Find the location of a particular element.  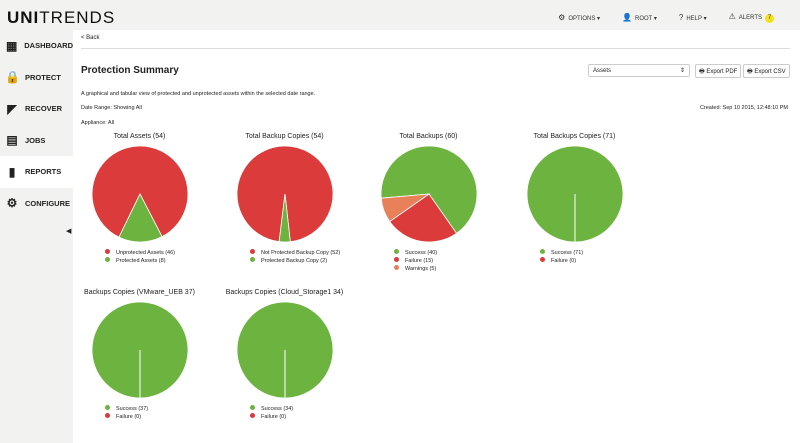

page-title: Protection Summary is located at coordinates (130, 70).